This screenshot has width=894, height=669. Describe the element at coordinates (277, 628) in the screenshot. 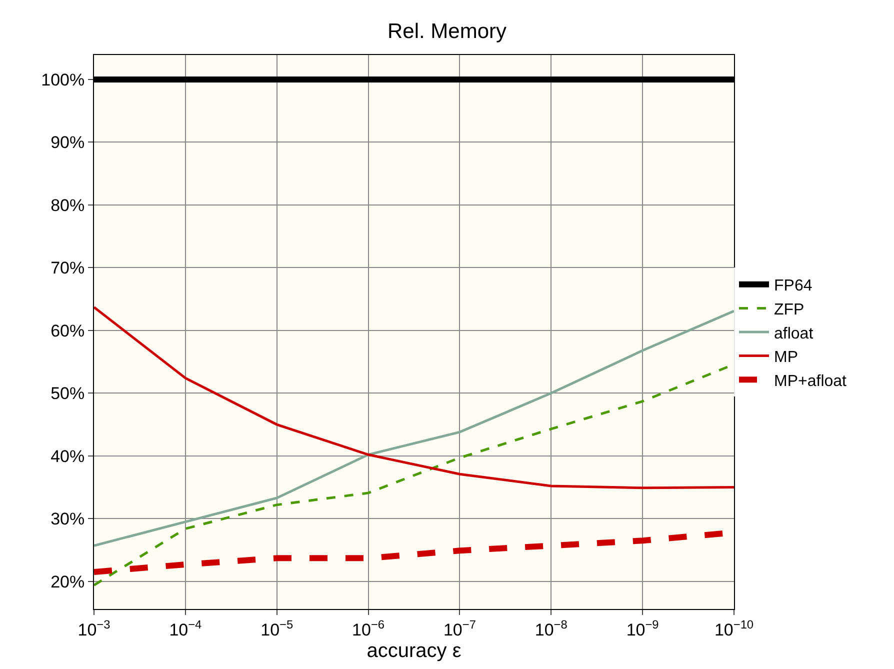

I see `x-tick-label: 10$^{−5}$` at that location.